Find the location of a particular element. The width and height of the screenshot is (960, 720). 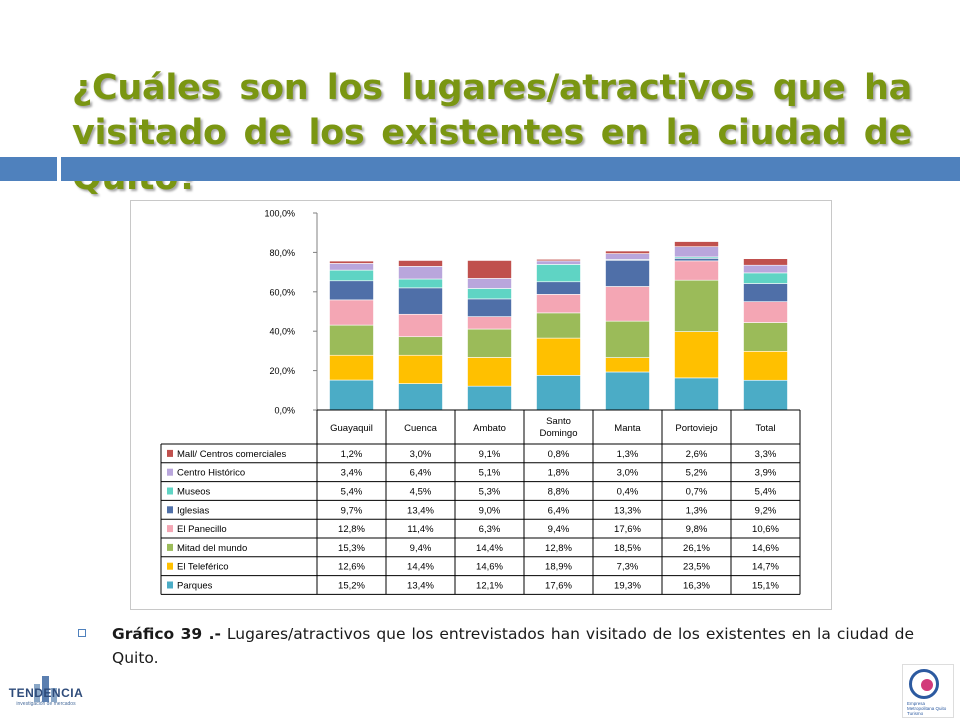

series-name: Museos is located at coordinates (194, 492).